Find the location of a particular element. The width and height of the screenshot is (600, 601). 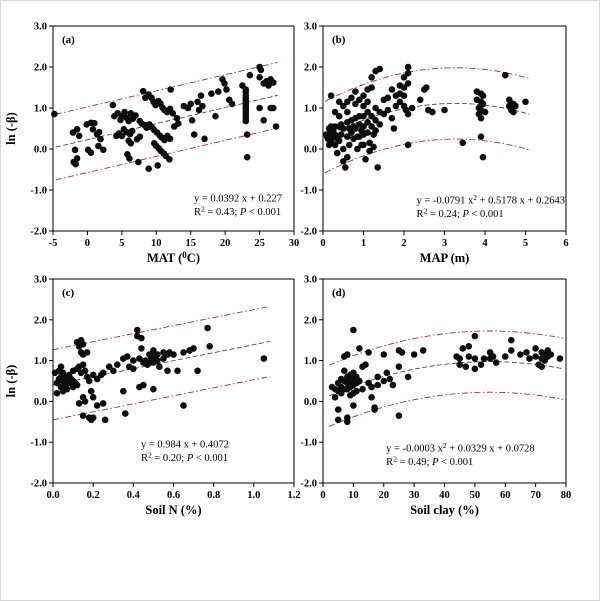

x-tick-label: 4 is located at coordinates (485, 243).